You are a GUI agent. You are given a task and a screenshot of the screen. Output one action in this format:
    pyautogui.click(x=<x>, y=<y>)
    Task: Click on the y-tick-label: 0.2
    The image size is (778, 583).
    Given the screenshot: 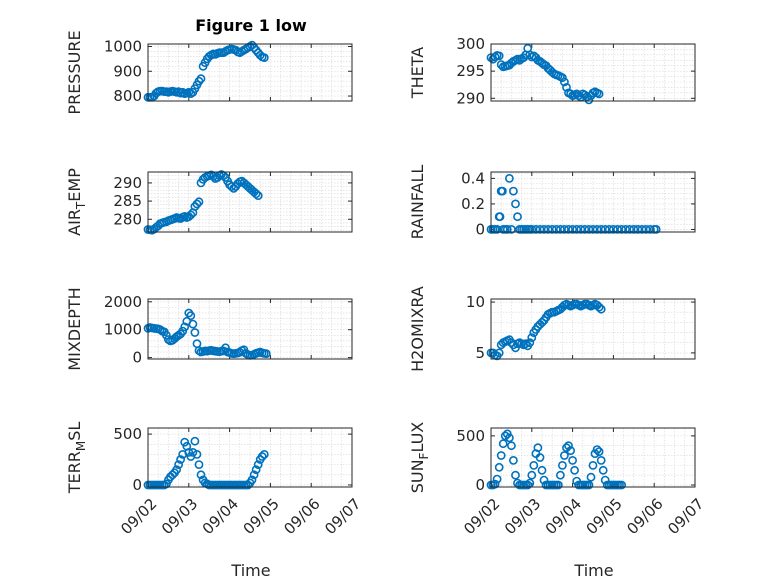 What is the action you would take?
    pyautogui.click(x=473, y=204)
    